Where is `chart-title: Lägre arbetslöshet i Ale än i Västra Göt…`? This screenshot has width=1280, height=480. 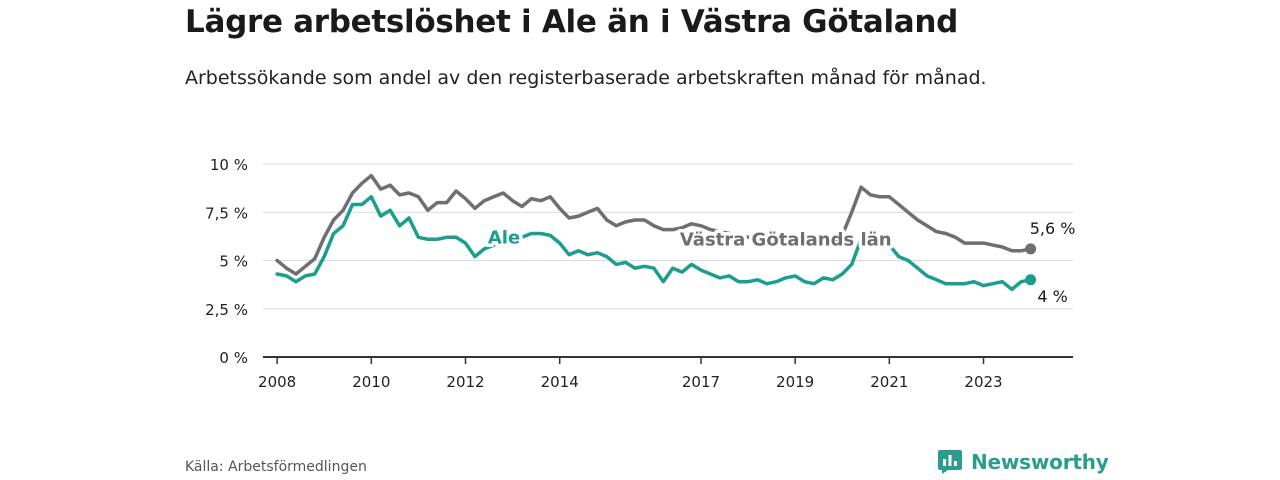 chart-title: Lägre arbetslöshet i Ale än i Västra Göt… is located at coordinates (572, 22).